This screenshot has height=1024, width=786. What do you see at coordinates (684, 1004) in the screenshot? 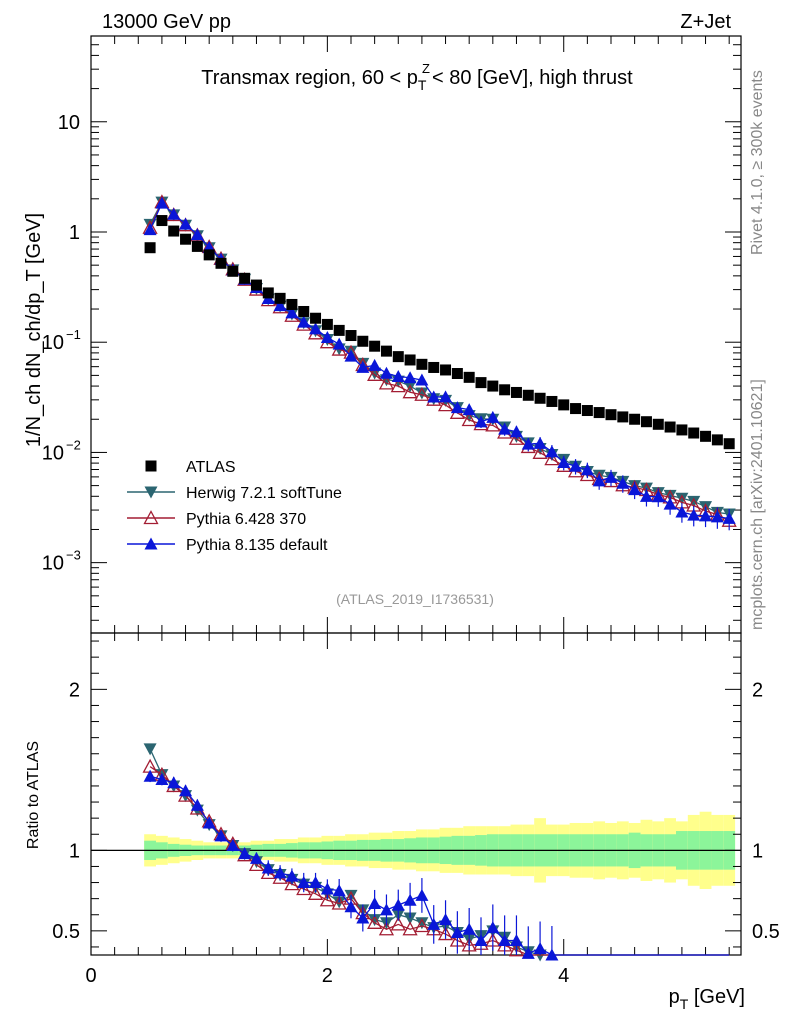
I see `x-axis-label-sub: T` at bounding box center [684, 1004].